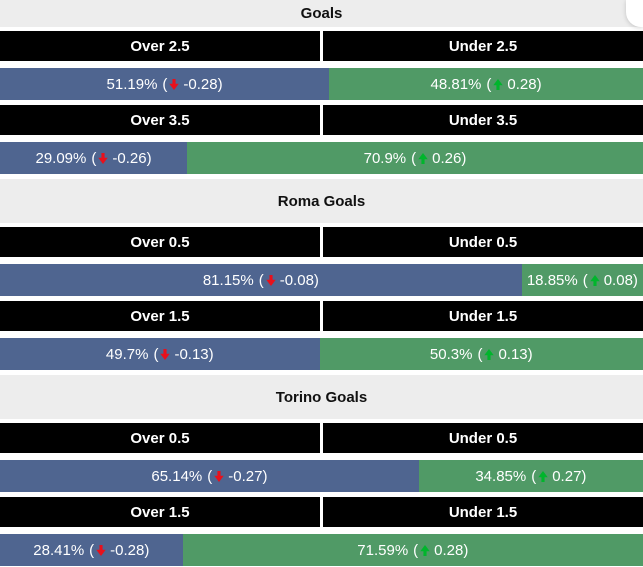 The height and width of the screenshot is (567, 643). Describe the element at coordinates (160, 120) in the screenshot. I see `over-header: Over 3.5` at that location.